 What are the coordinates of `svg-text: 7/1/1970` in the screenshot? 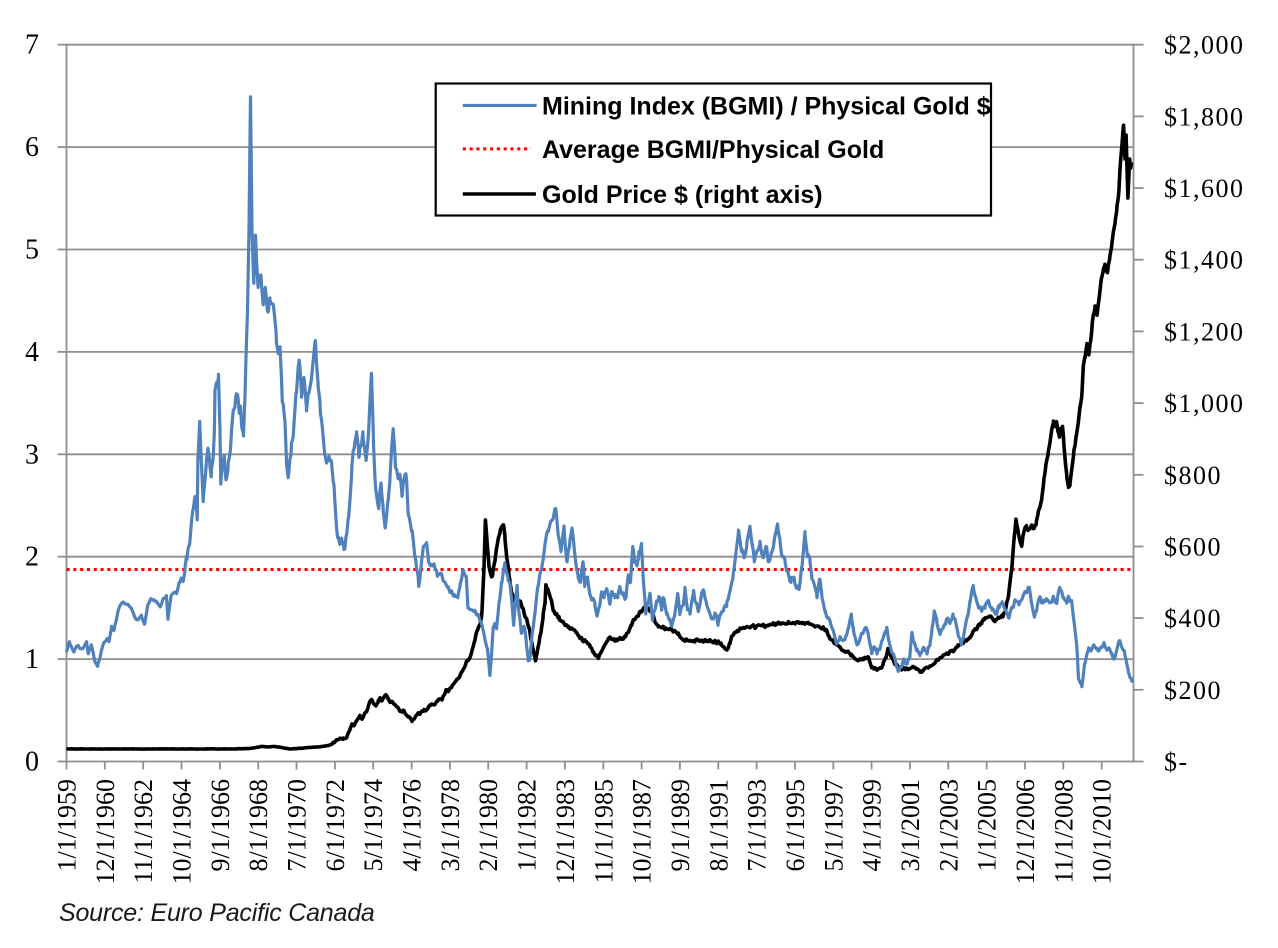 It's located at (297, 825).